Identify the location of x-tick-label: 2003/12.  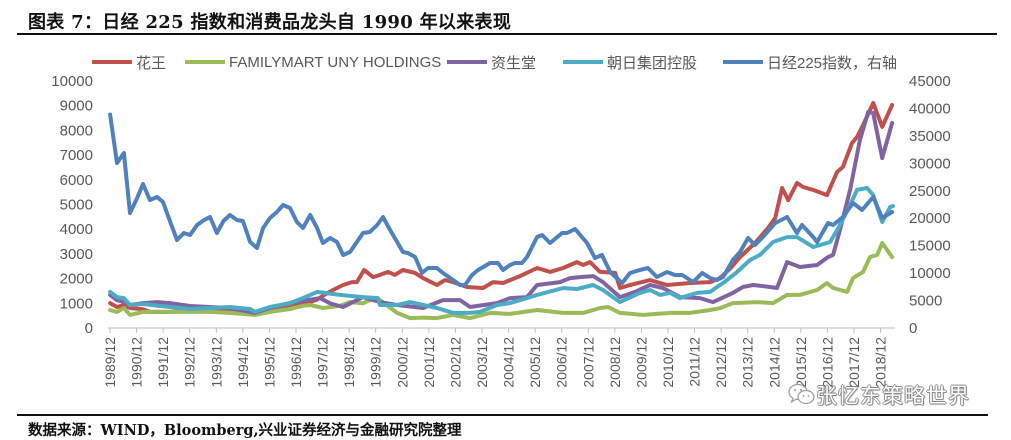
(482, 362).